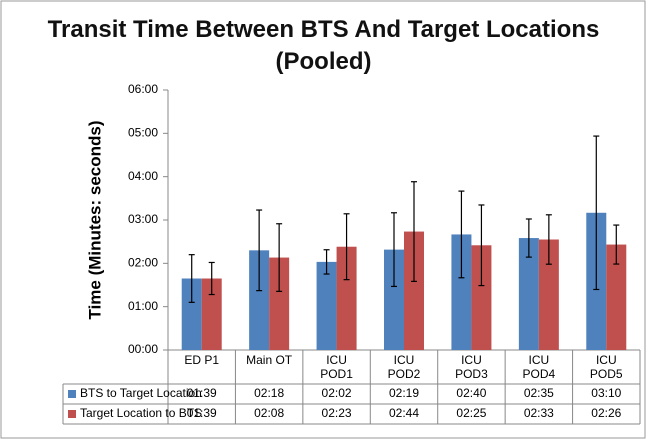 This screenshot has height=440, width=647. I want to click on y-tick-label: 01:00, so click(143, 306).